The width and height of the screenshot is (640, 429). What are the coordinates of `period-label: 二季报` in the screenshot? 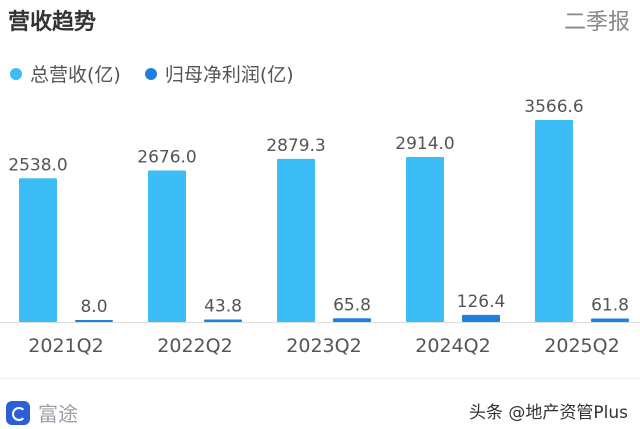 It's located at (596, 22).